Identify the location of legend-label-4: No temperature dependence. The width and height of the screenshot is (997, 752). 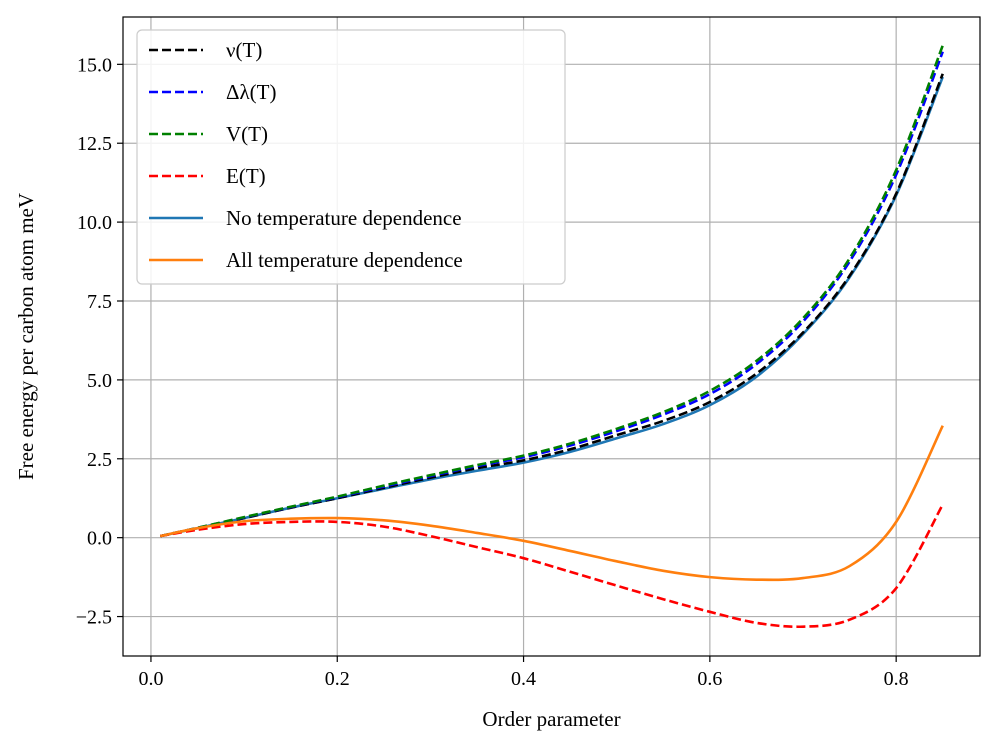
(344, 218).